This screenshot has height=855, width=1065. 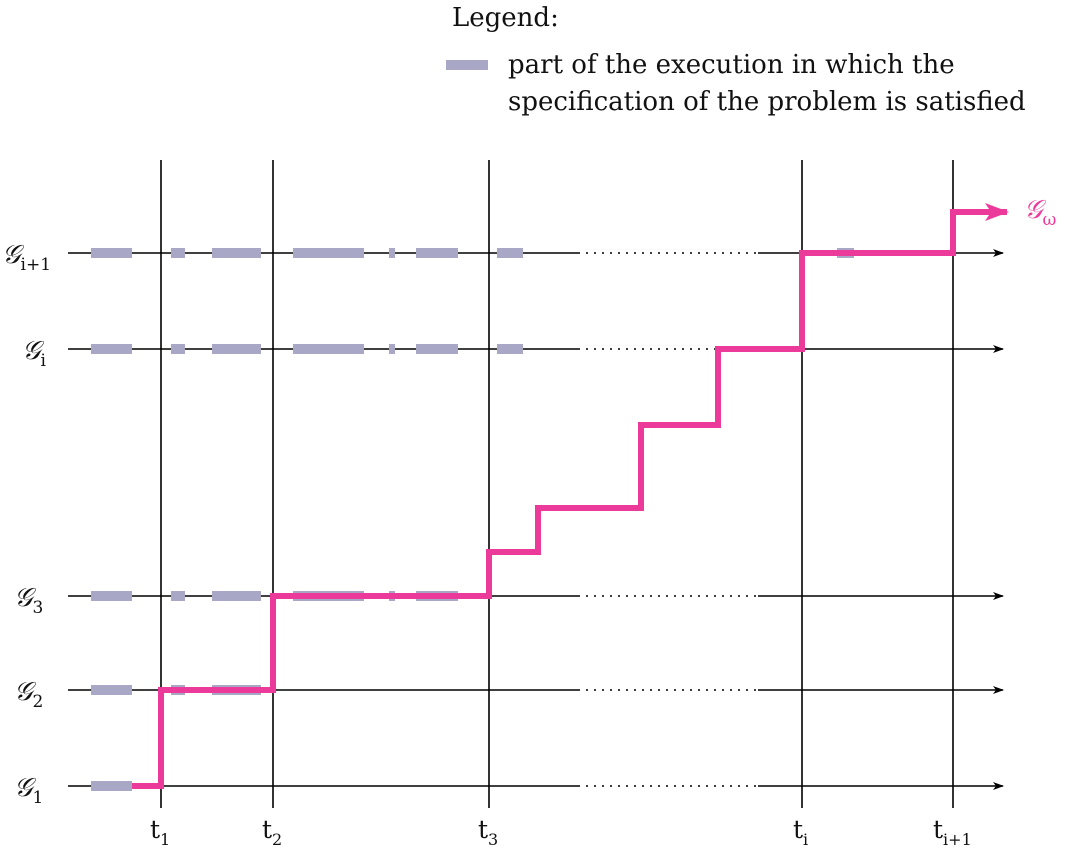 I want to click on time-label-ti1: ti+1, so click(x=952, y=832).